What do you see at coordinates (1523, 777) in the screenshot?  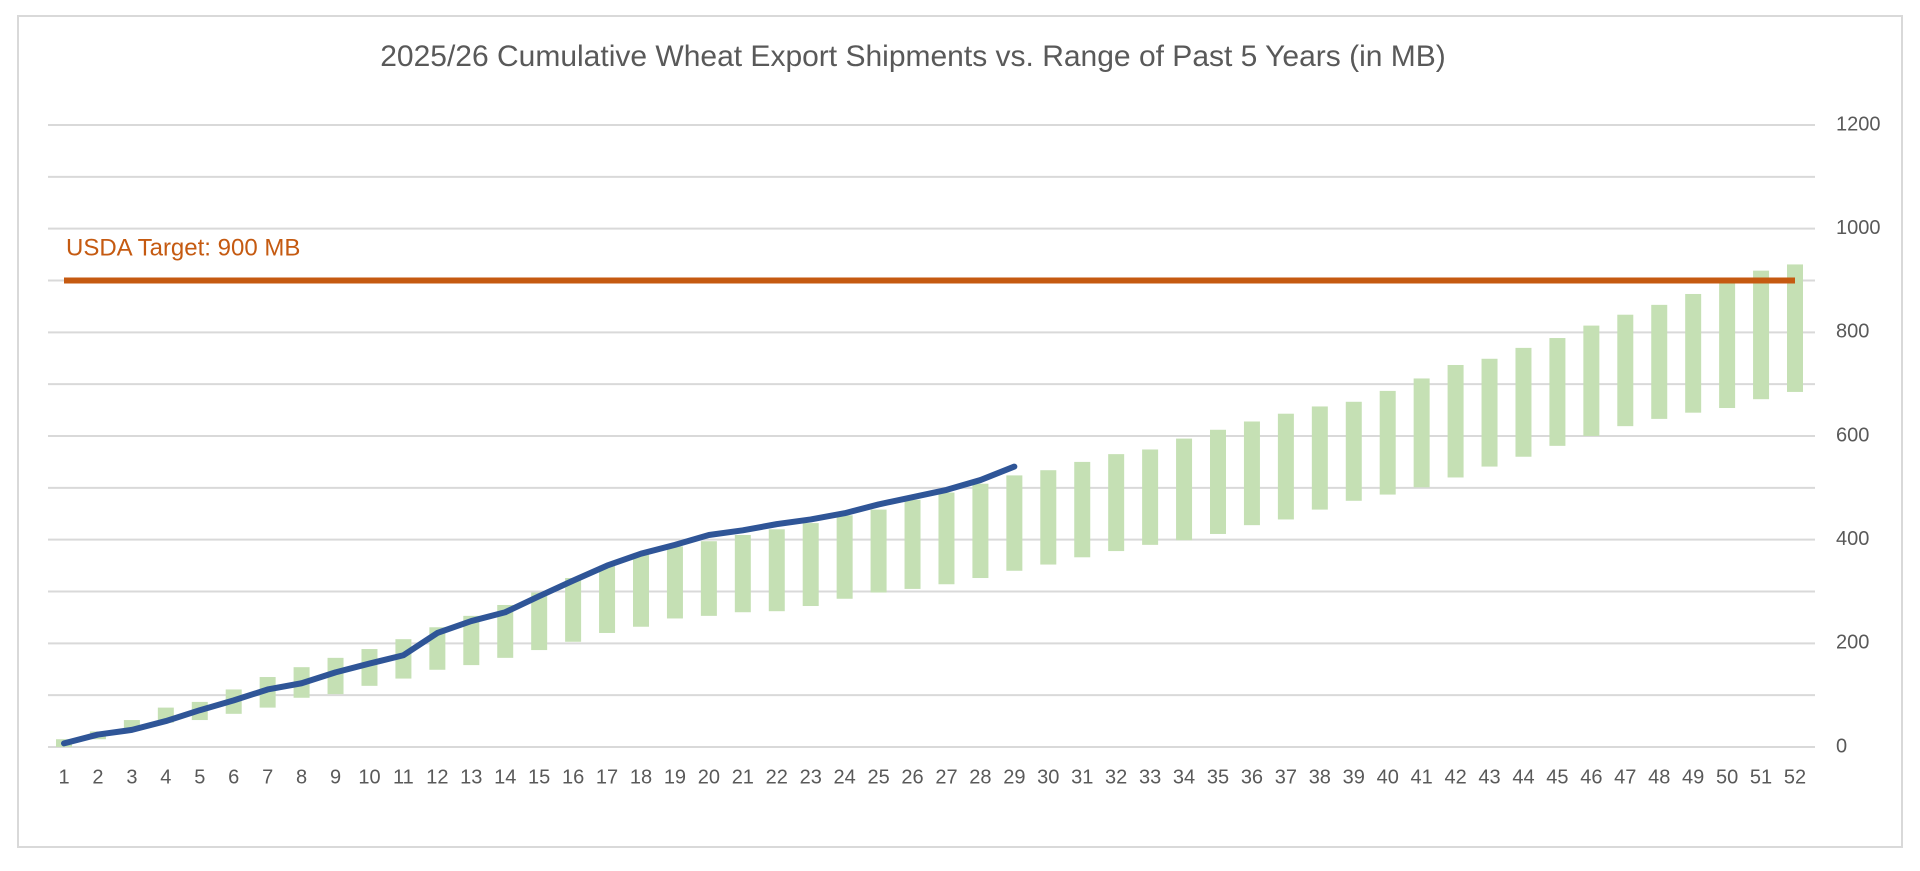 I see `x-tick-label: 44` at bounding box center [1523, 777].